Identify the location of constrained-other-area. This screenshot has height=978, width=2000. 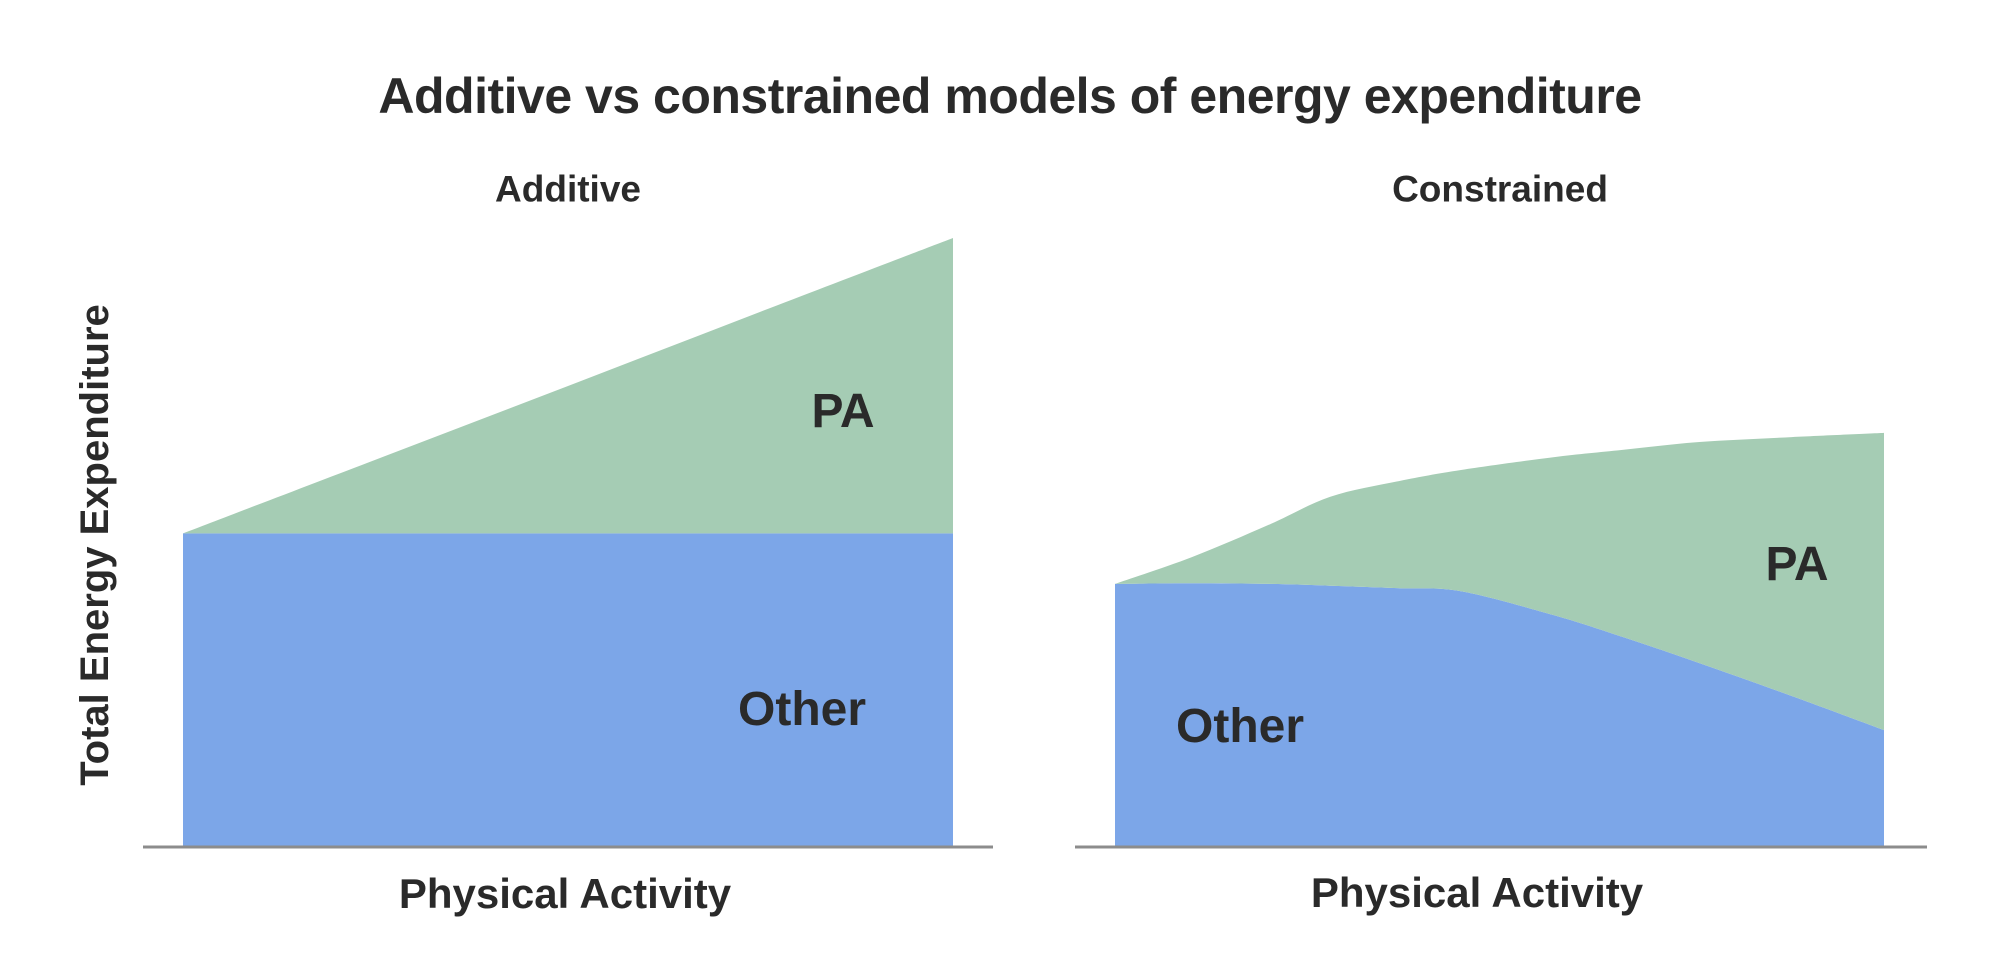
(1499, 715).